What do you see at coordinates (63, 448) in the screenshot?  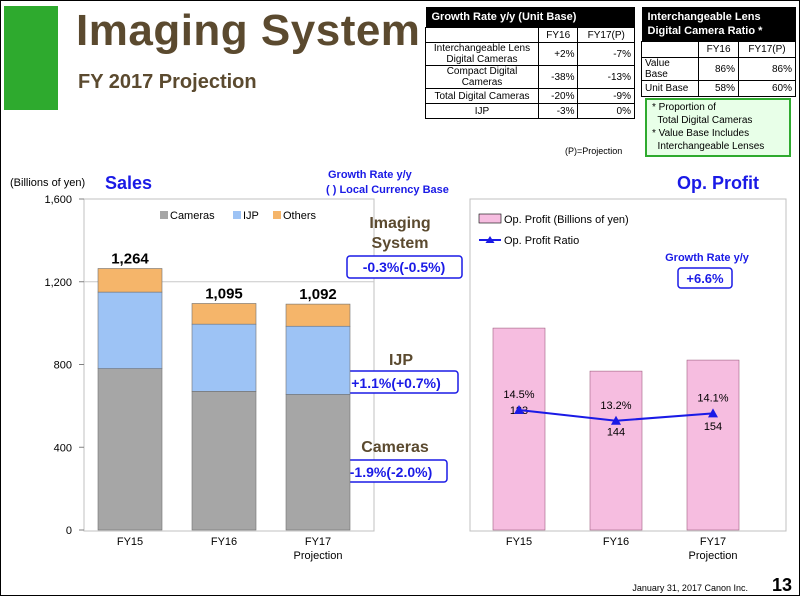 I see `y-tick-label: 400` at bounding box center [63, 448].